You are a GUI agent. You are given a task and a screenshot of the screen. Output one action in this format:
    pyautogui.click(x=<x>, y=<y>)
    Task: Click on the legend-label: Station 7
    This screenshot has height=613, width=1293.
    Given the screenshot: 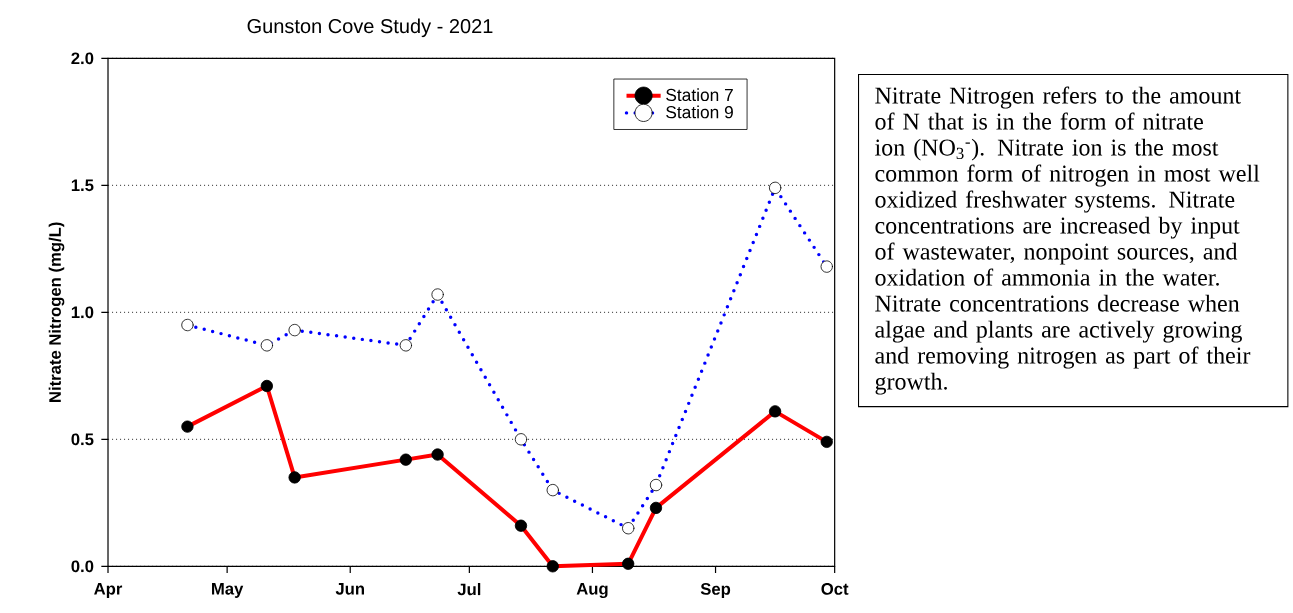 What is the action you would take?
    pyautogui.click(x=699, y=95)
    